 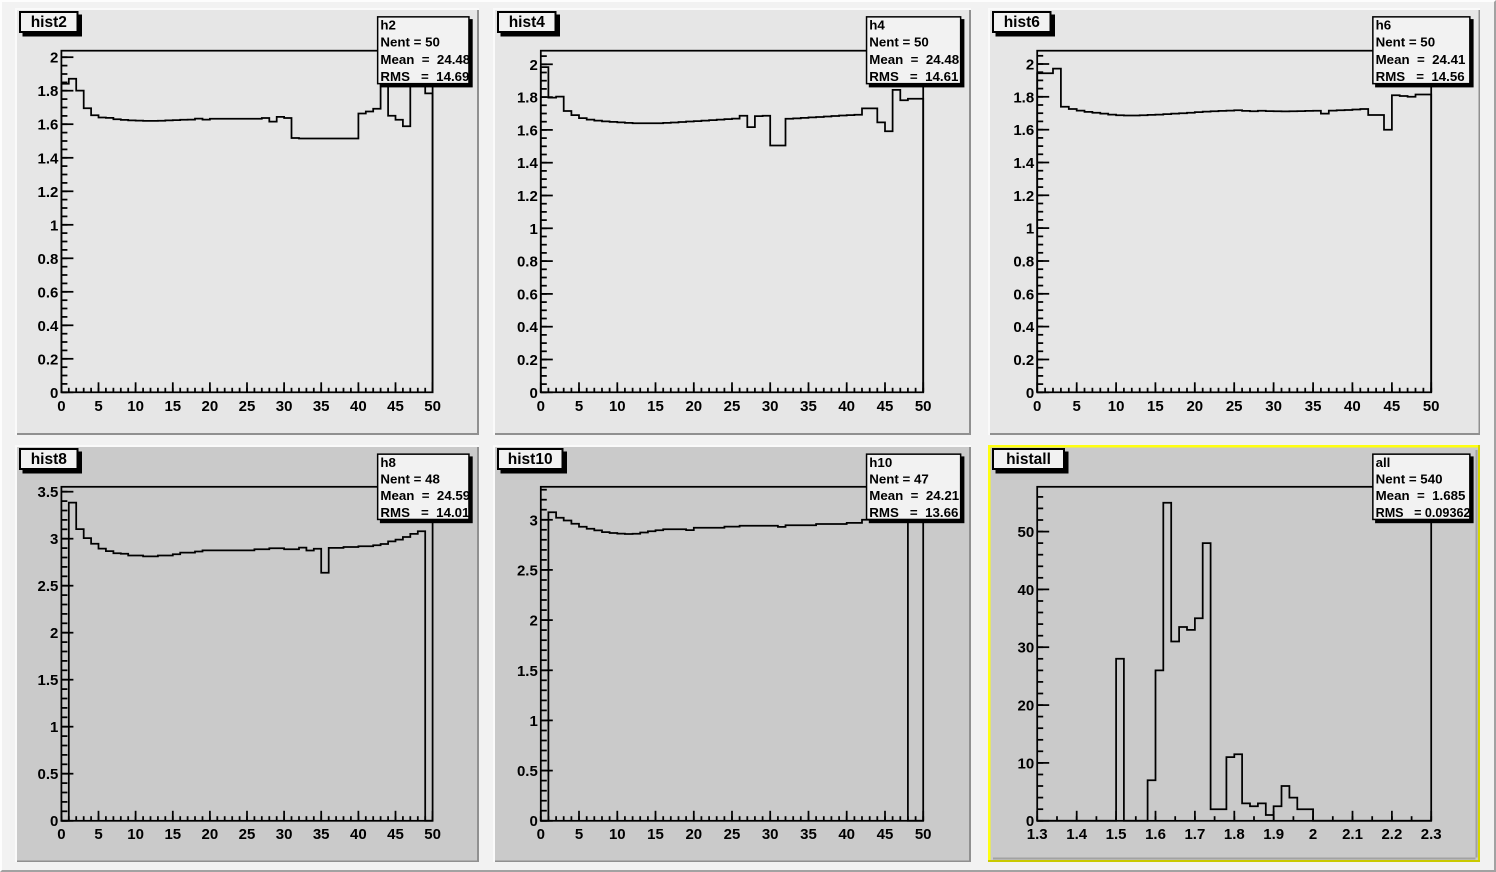 What do you see at coordinates (410, 478) in the screenshot?
I see `svg-text: Nent = 48` at bounding box center [410, 478].